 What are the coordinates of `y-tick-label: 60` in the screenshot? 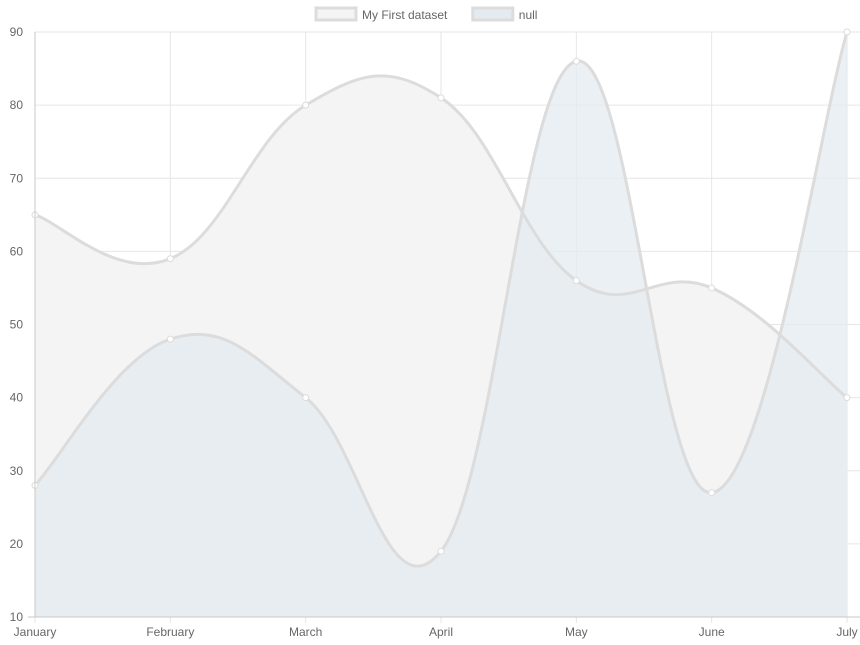 It's located at (17, 251).